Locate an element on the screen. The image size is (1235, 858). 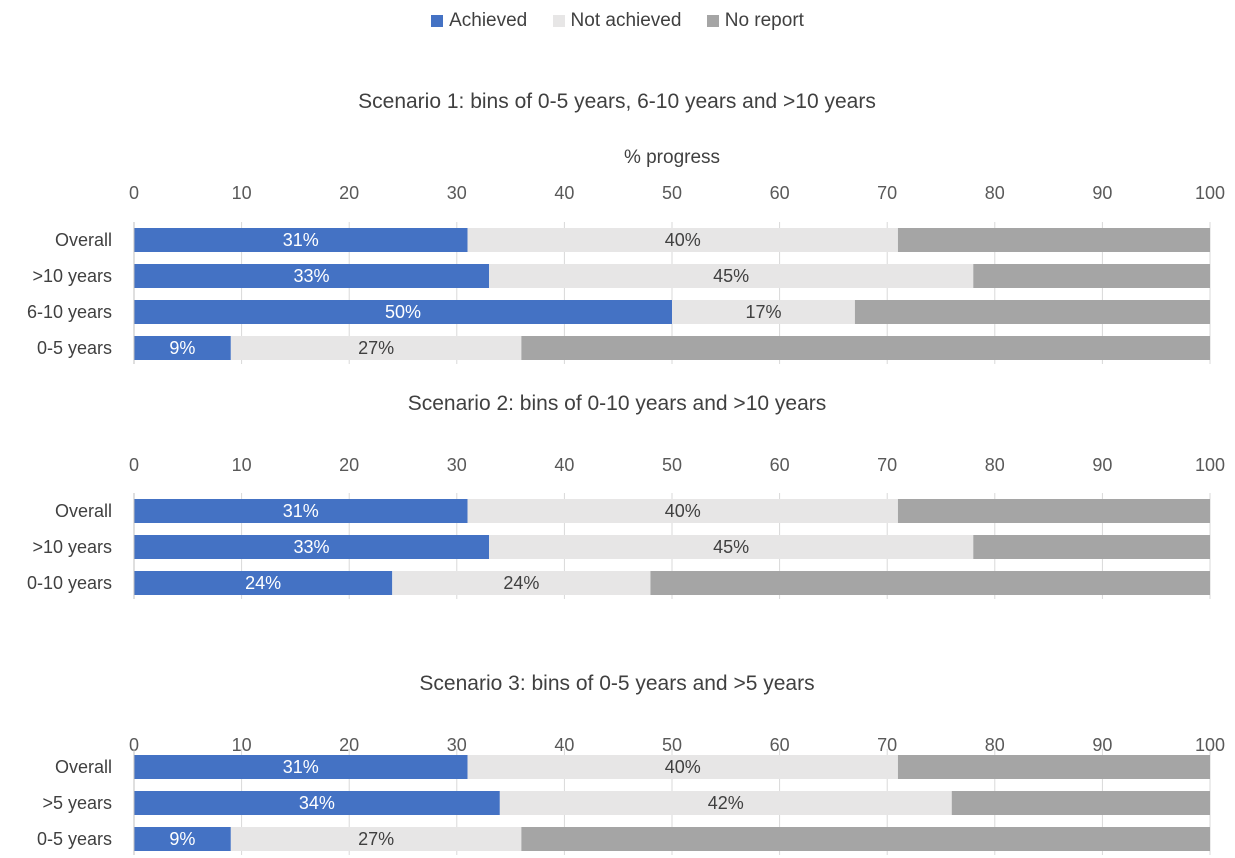
y-category-label: >10 years is located at coordinates (72, 276).